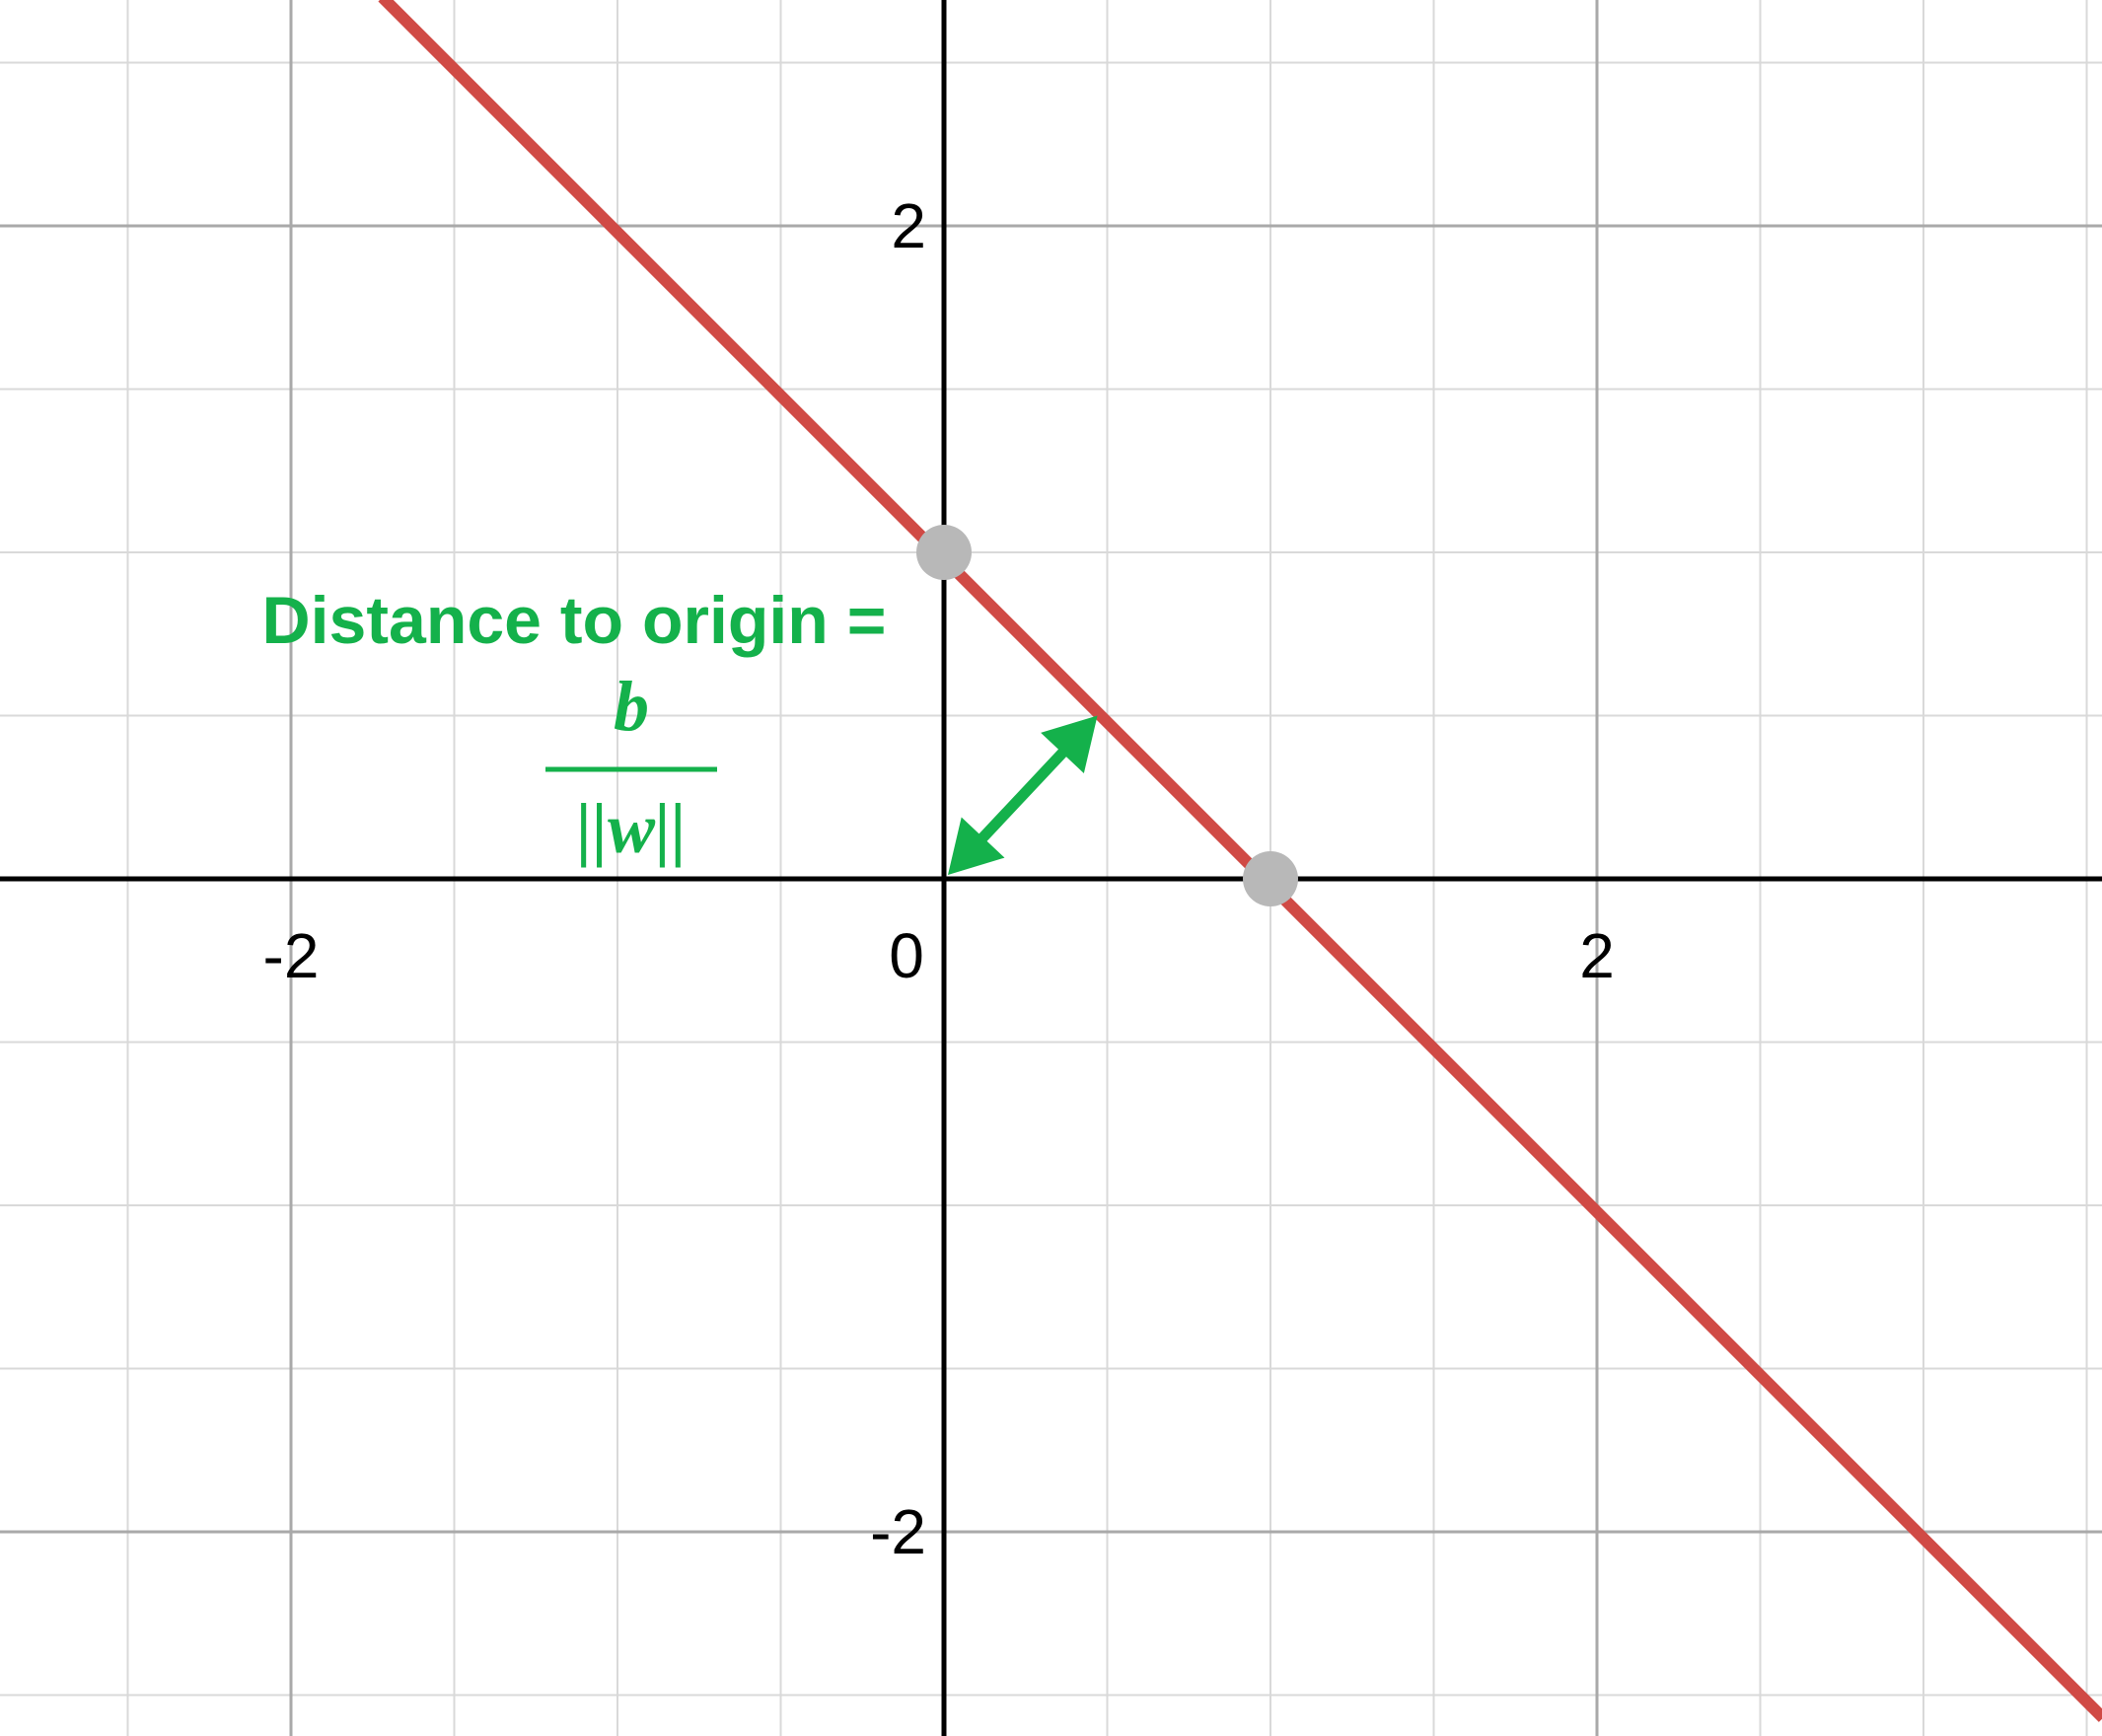 The width and height of the screenshot is (2102, 1736). Describe the element at coordinates (977, 846) in the screenshot. I see `arrow-head-start` at that location.